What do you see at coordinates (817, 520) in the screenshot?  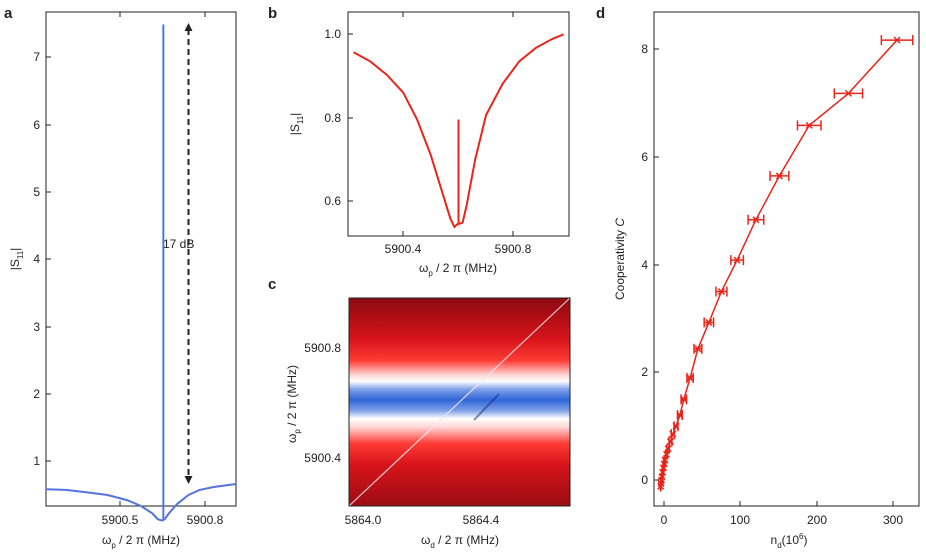 I see `panel-d-xtick: 200` at bounding box center [817, 520].